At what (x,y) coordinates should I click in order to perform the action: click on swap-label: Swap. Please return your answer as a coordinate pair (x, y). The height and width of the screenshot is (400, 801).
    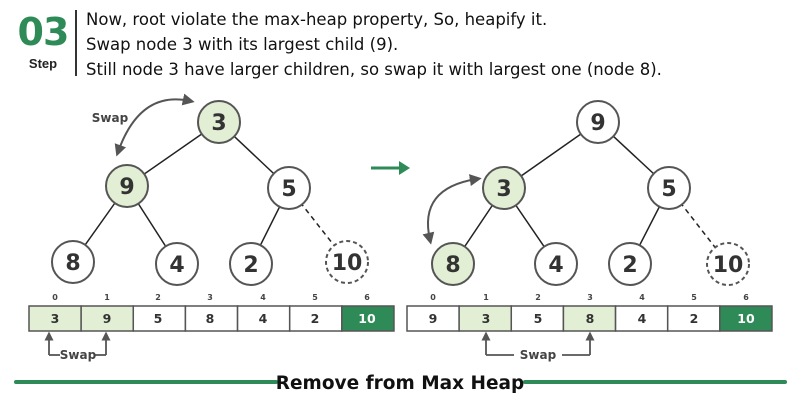
    Looking at the image, I should click on (110, 118).